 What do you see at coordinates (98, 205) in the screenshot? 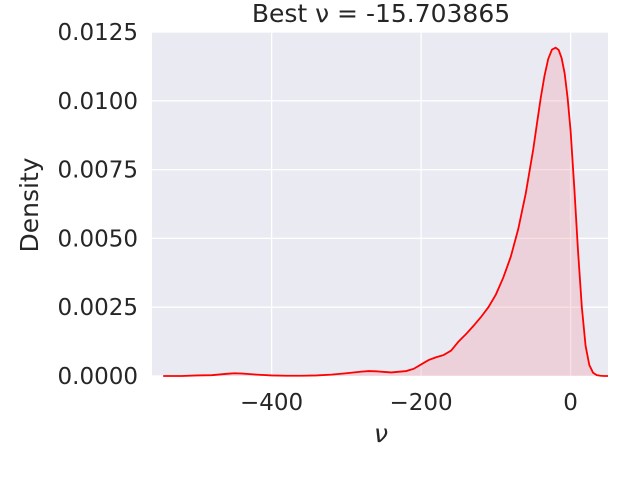
I see `y-axis-ticks: 0.0000 0.0025 0.0050 0.0075 0.0100 0.0125` at bounding box center [98, 205].